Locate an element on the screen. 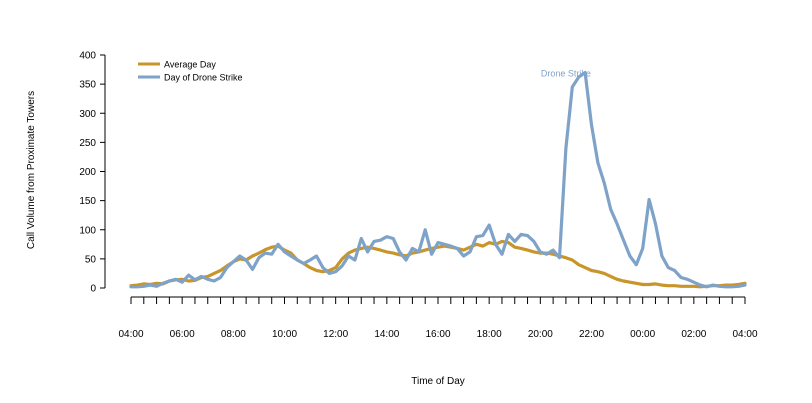 This screenshot has width=812, height=403. x-tick-label: 22:00 is located at coordinates (591, 334).